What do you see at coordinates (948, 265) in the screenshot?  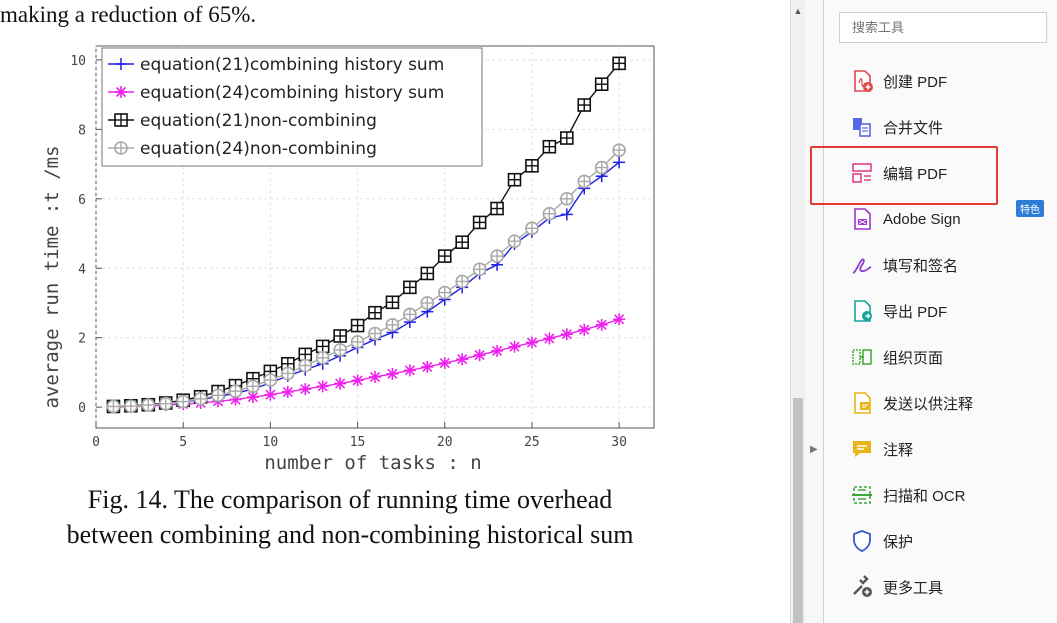 I see `tool-item-fill-sign: 填写和签名` at bounding box center [948, 265].